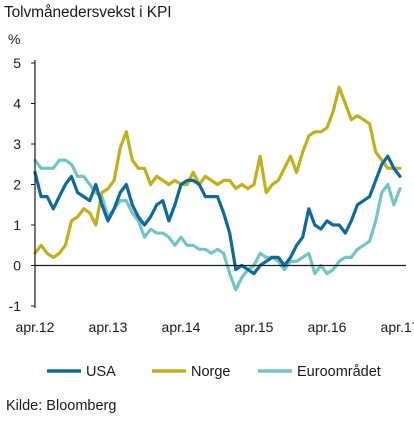 This screenshot has width=414, height=426. What do you see at coordinates (17, 225) in the screenshot?
I see `y-tick-label: 1` at bounding box center [17, 225].